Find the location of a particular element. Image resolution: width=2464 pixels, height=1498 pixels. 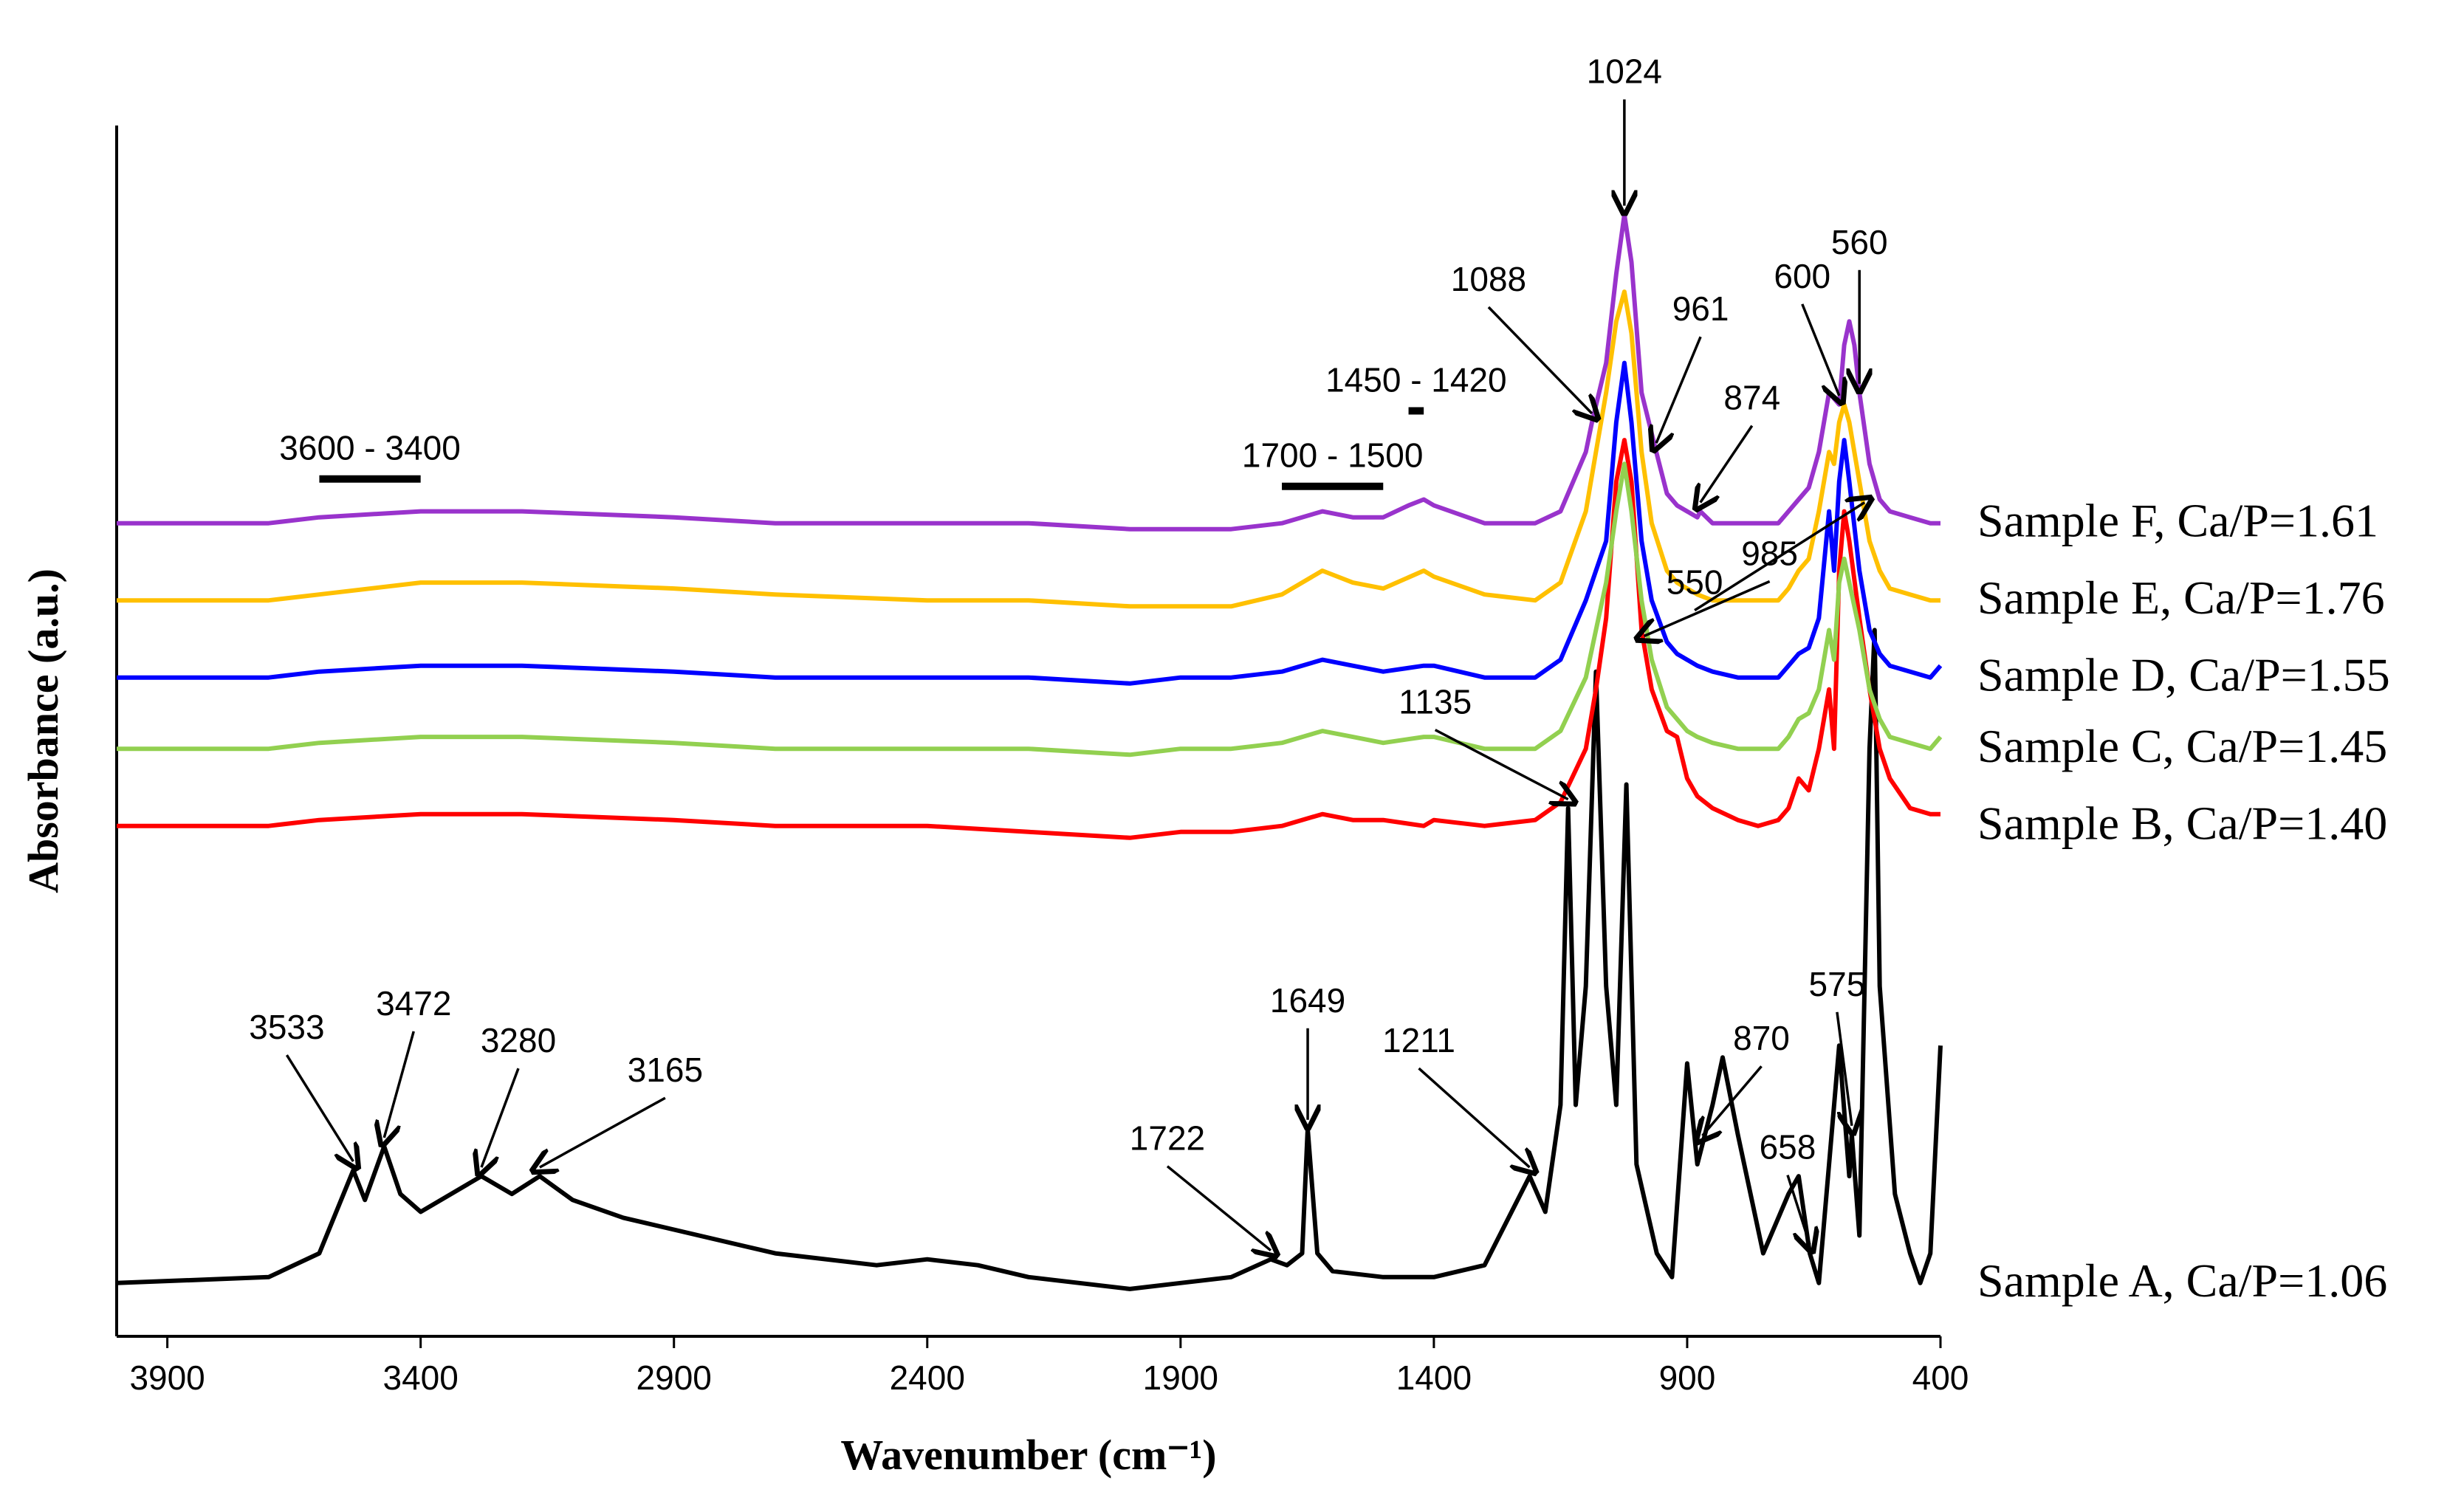

x-tick-label: 2900 is located at coordinates (674, 1377).